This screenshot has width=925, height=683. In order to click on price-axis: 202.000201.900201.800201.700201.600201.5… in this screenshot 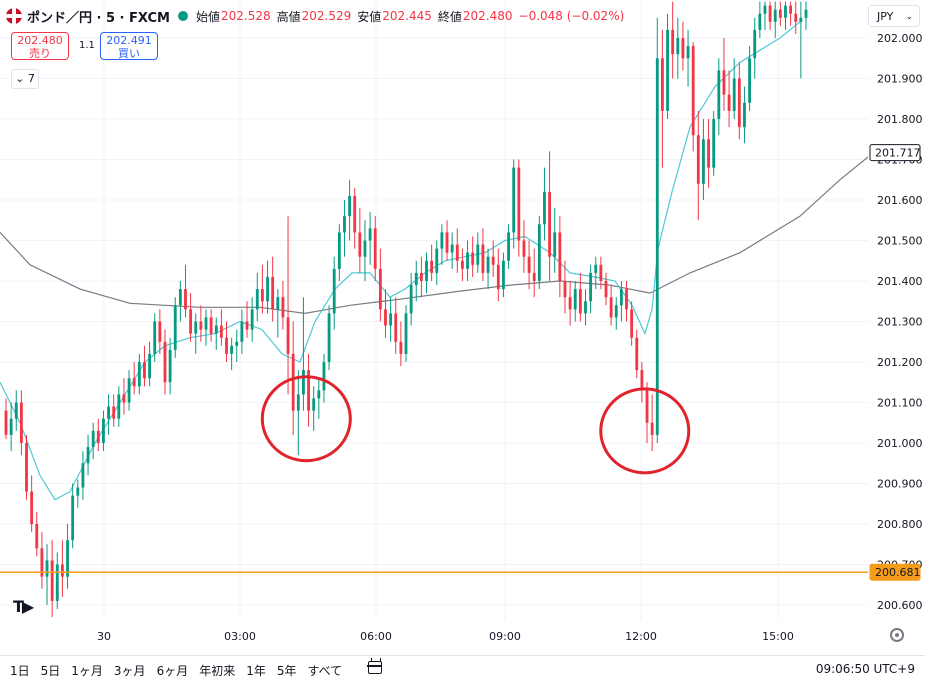, I will do `click(896, 310)`.